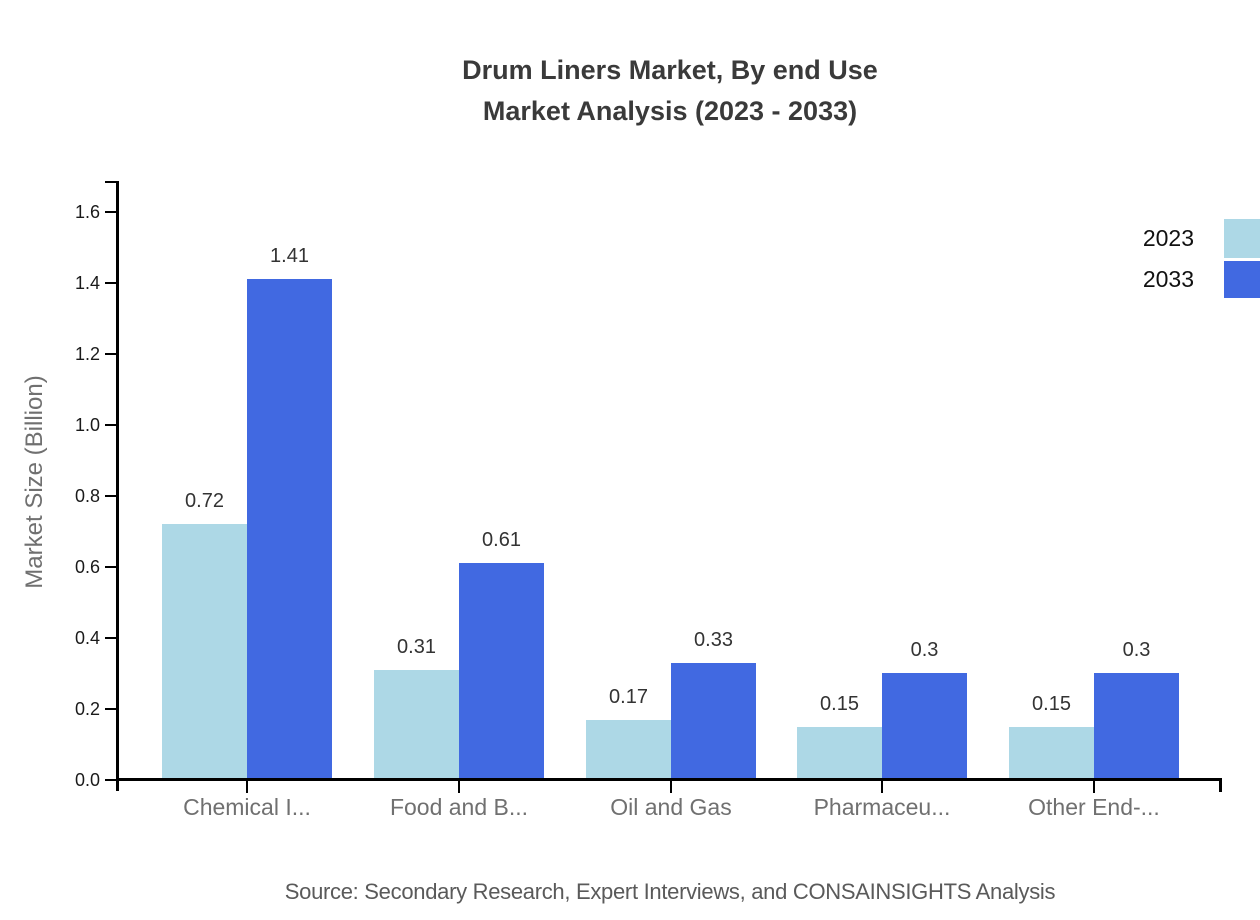 The image size is (1260, 920). I want to click on legend-swatch-2033, so click(1242, 279).